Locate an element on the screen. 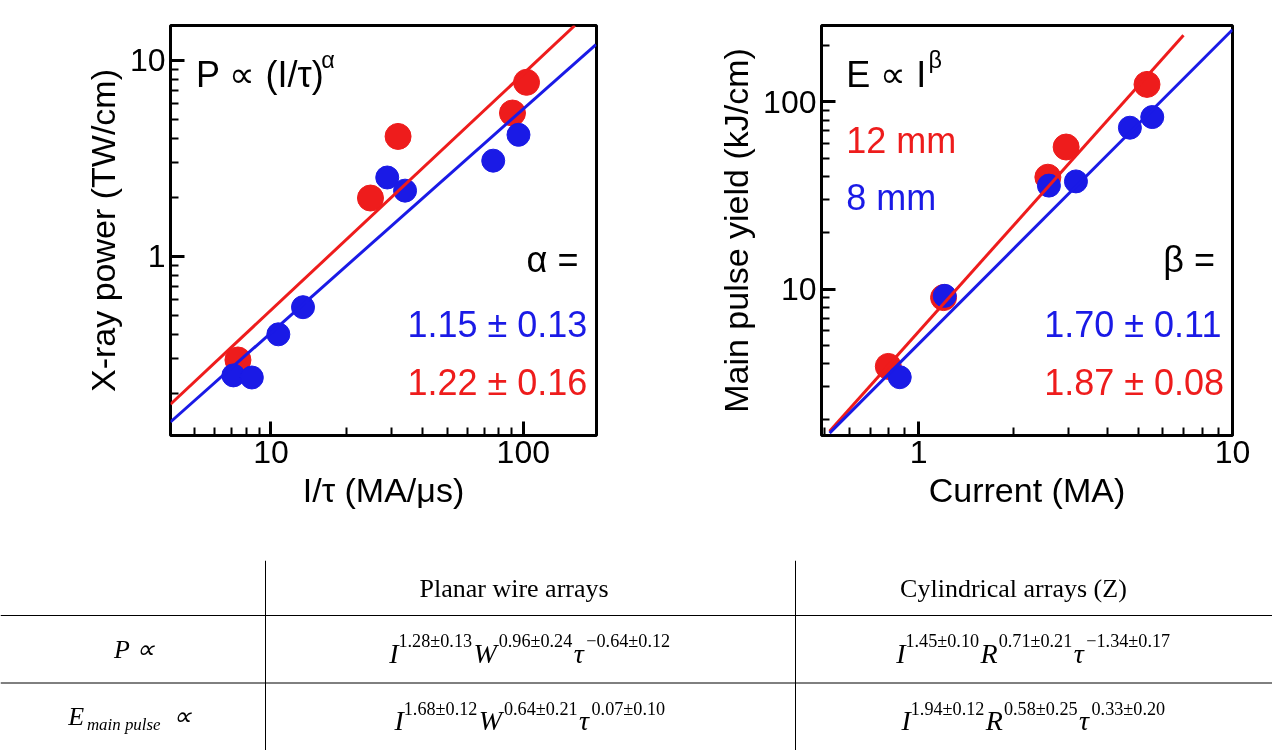 The width and height of the screenshot is (1272, 754). x-axis-title: I/τ (MA/μs) is located at coordinates (383, 489).